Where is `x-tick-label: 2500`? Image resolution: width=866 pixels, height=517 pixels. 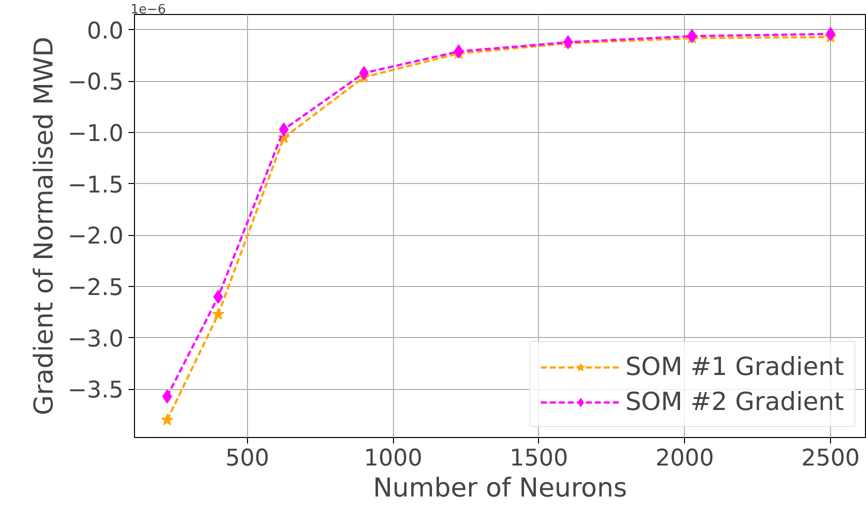 x-tick-label: 2500 is located at coordinates (830, 459).